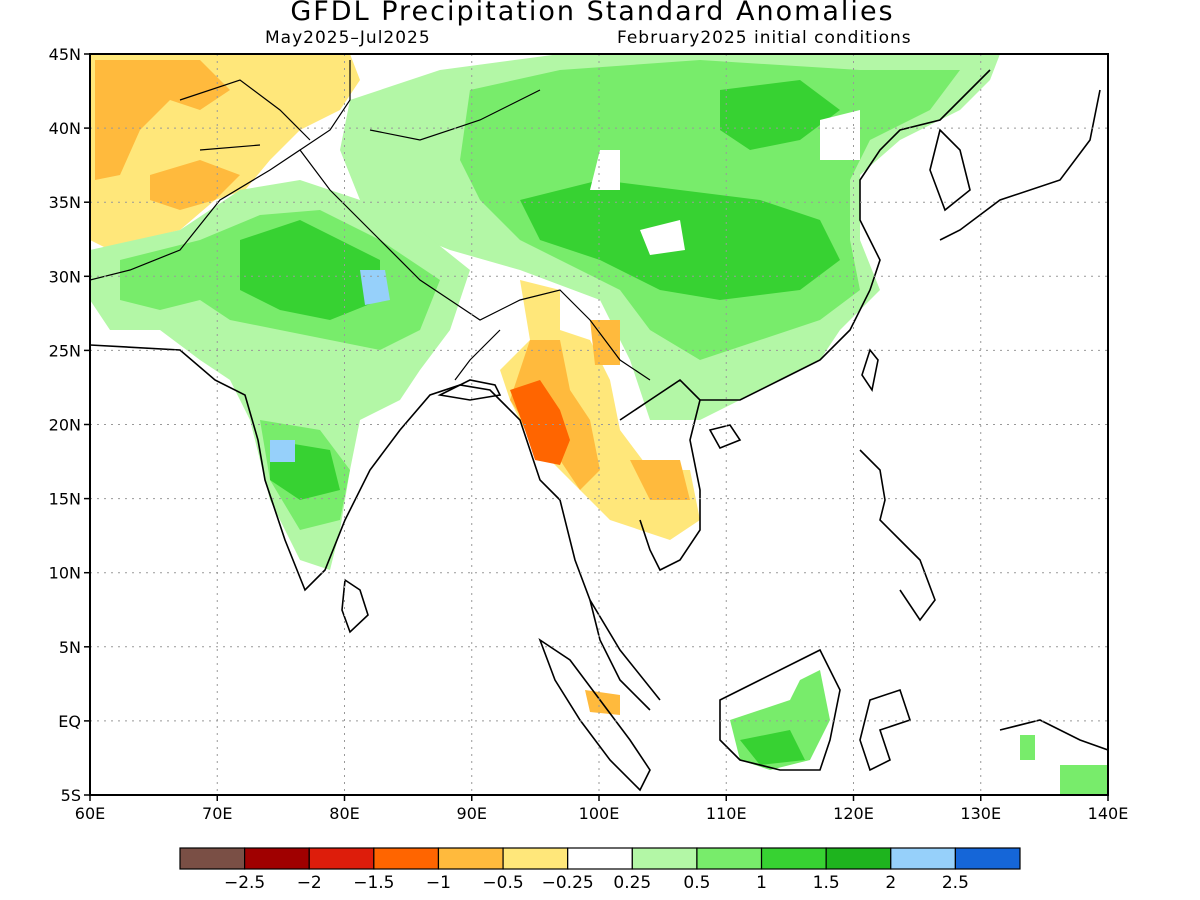  I want to click on sumatra, so click(594, 714).